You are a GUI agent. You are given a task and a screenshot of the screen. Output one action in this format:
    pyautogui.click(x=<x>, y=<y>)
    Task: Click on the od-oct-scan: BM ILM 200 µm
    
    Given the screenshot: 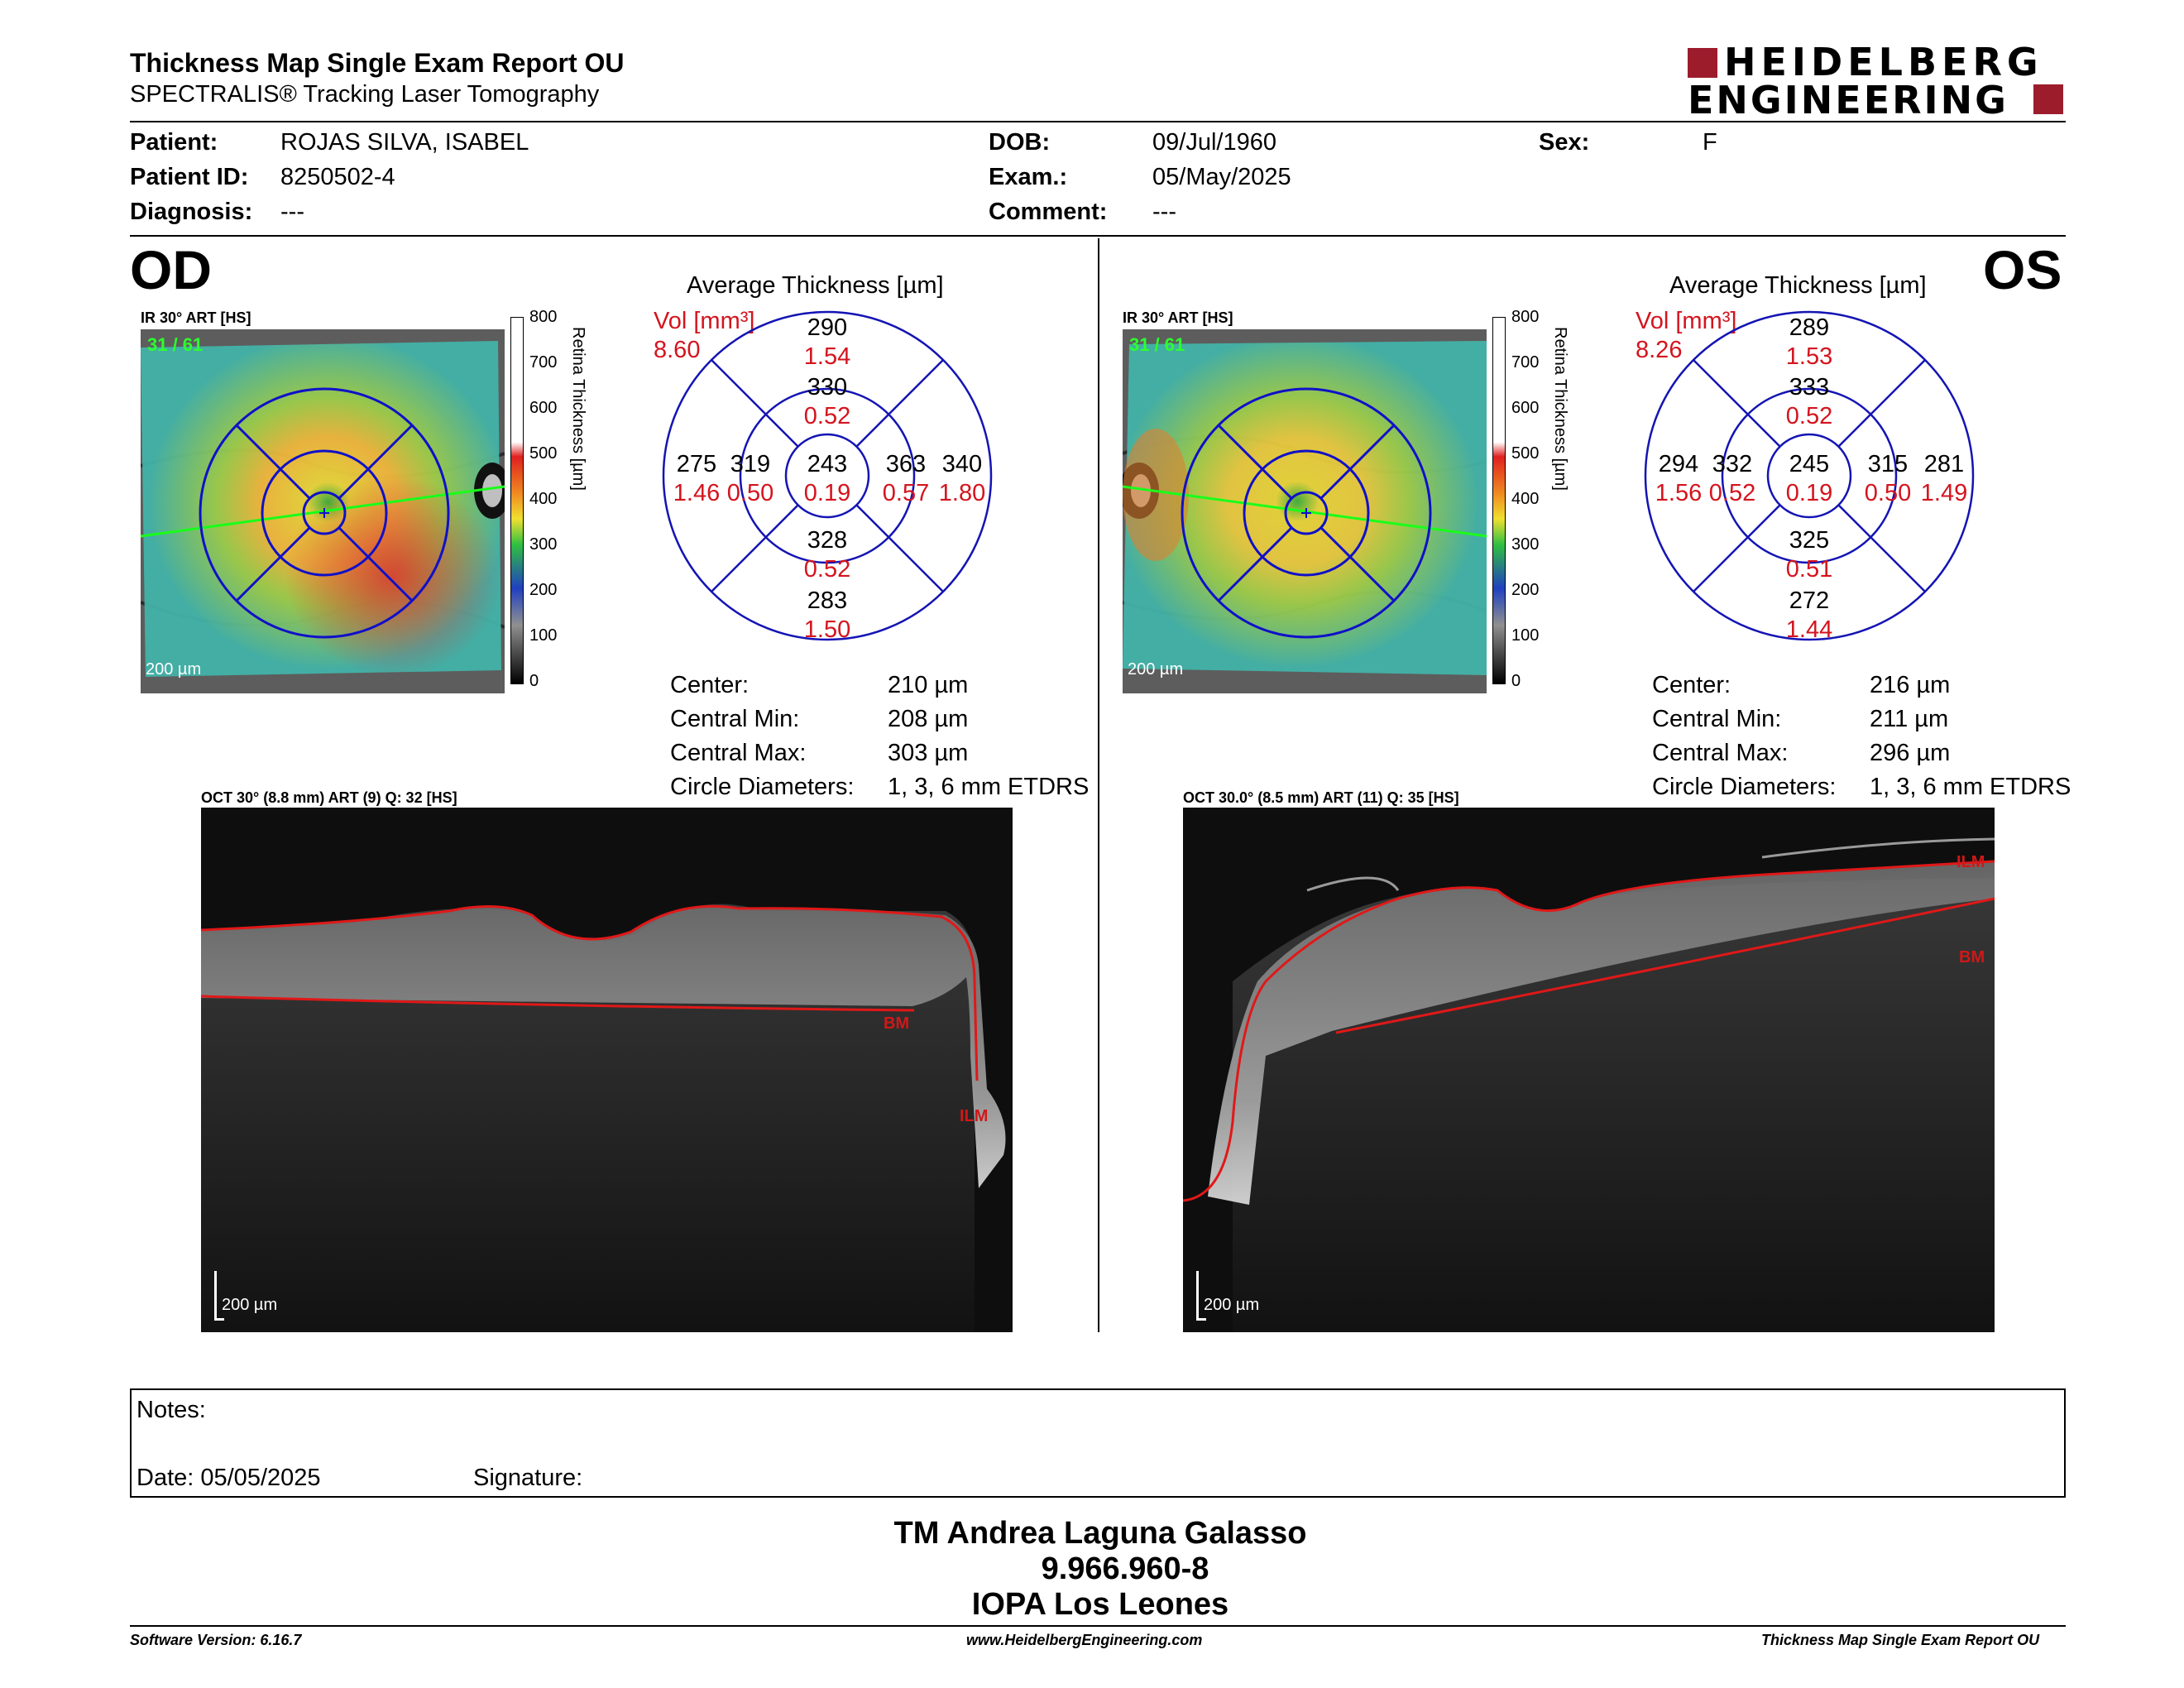 What is the action you would take?
    pyautogui.click(x=607, y=1070)
    